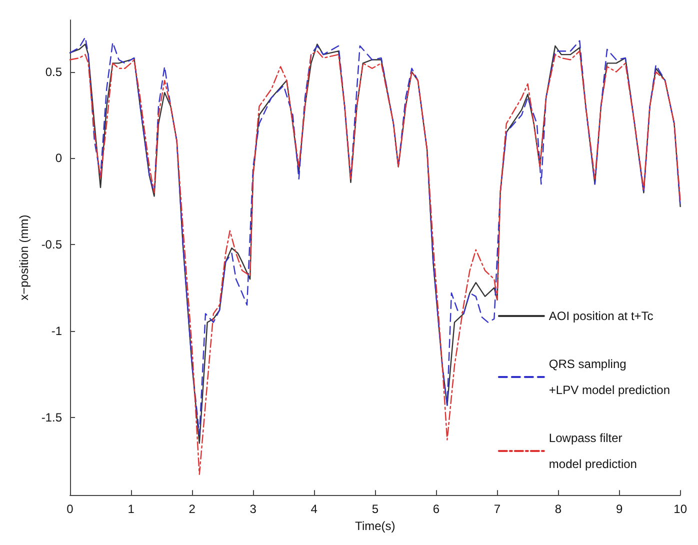 This screenshot has width=698, height=545. Describe the element at coordinates (24, 257) in the screenshot. I see `y-axis-title: x−position (mm)` at that location.